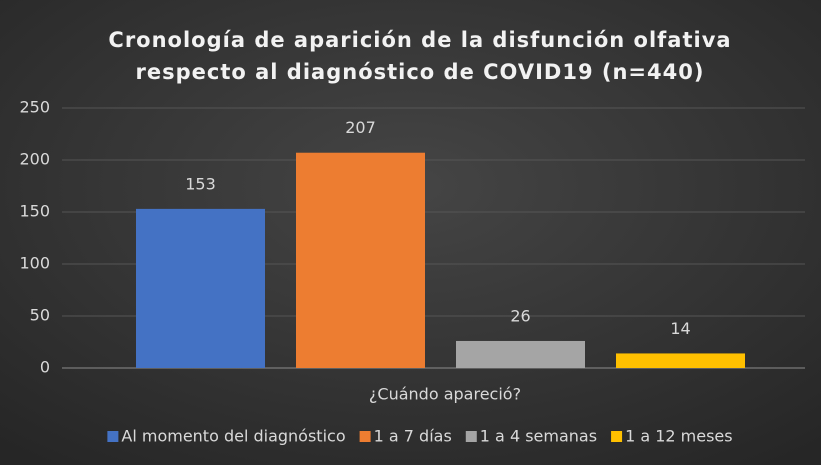 Image resolution: width=821 pixels, height=465 pixels. What do you see at coordinates (200, 183) in the screenshot?
I see `data-label: 153` at bounding box center [200, 183].